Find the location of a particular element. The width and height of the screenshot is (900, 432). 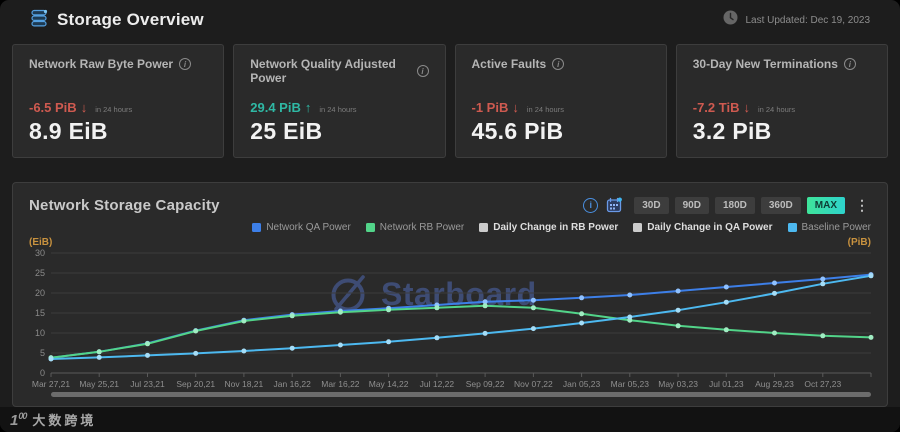

legend-item: Network RB Power is located at coordinates (415, 227).